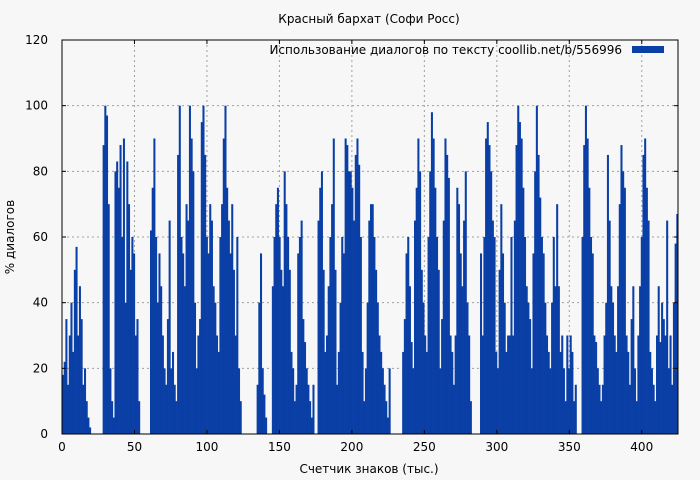  Describe the element at coordinates (641, 447) in the screenshot. I see `x-tick-label: 400` at that location.